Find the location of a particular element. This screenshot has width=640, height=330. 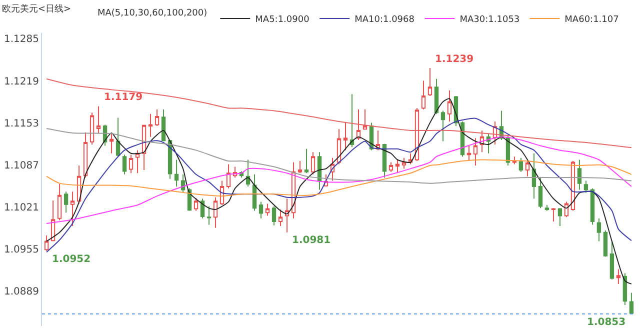

annotation: 1.0853 is located at coordinates (606, 322).